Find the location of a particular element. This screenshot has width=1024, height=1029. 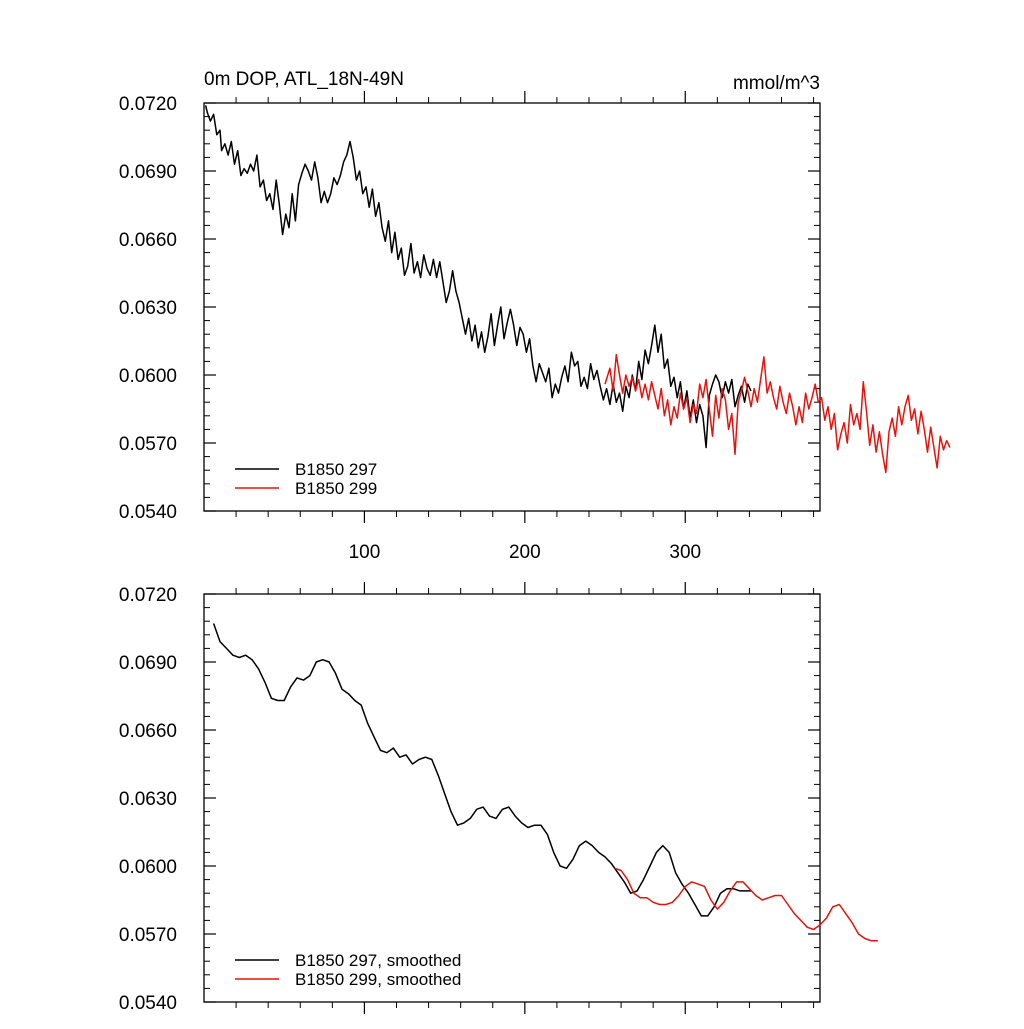

panel-1-y-tick-label: 0.0690 is located at coordinates (148, 172).